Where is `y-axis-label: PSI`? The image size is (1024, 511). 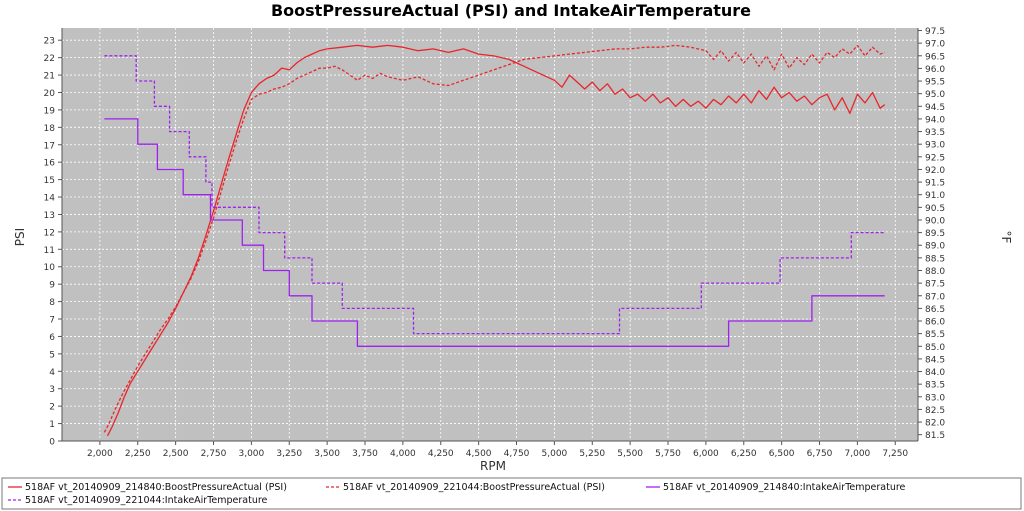
y-axis-label: PSI is located at coordinates (20, 237).